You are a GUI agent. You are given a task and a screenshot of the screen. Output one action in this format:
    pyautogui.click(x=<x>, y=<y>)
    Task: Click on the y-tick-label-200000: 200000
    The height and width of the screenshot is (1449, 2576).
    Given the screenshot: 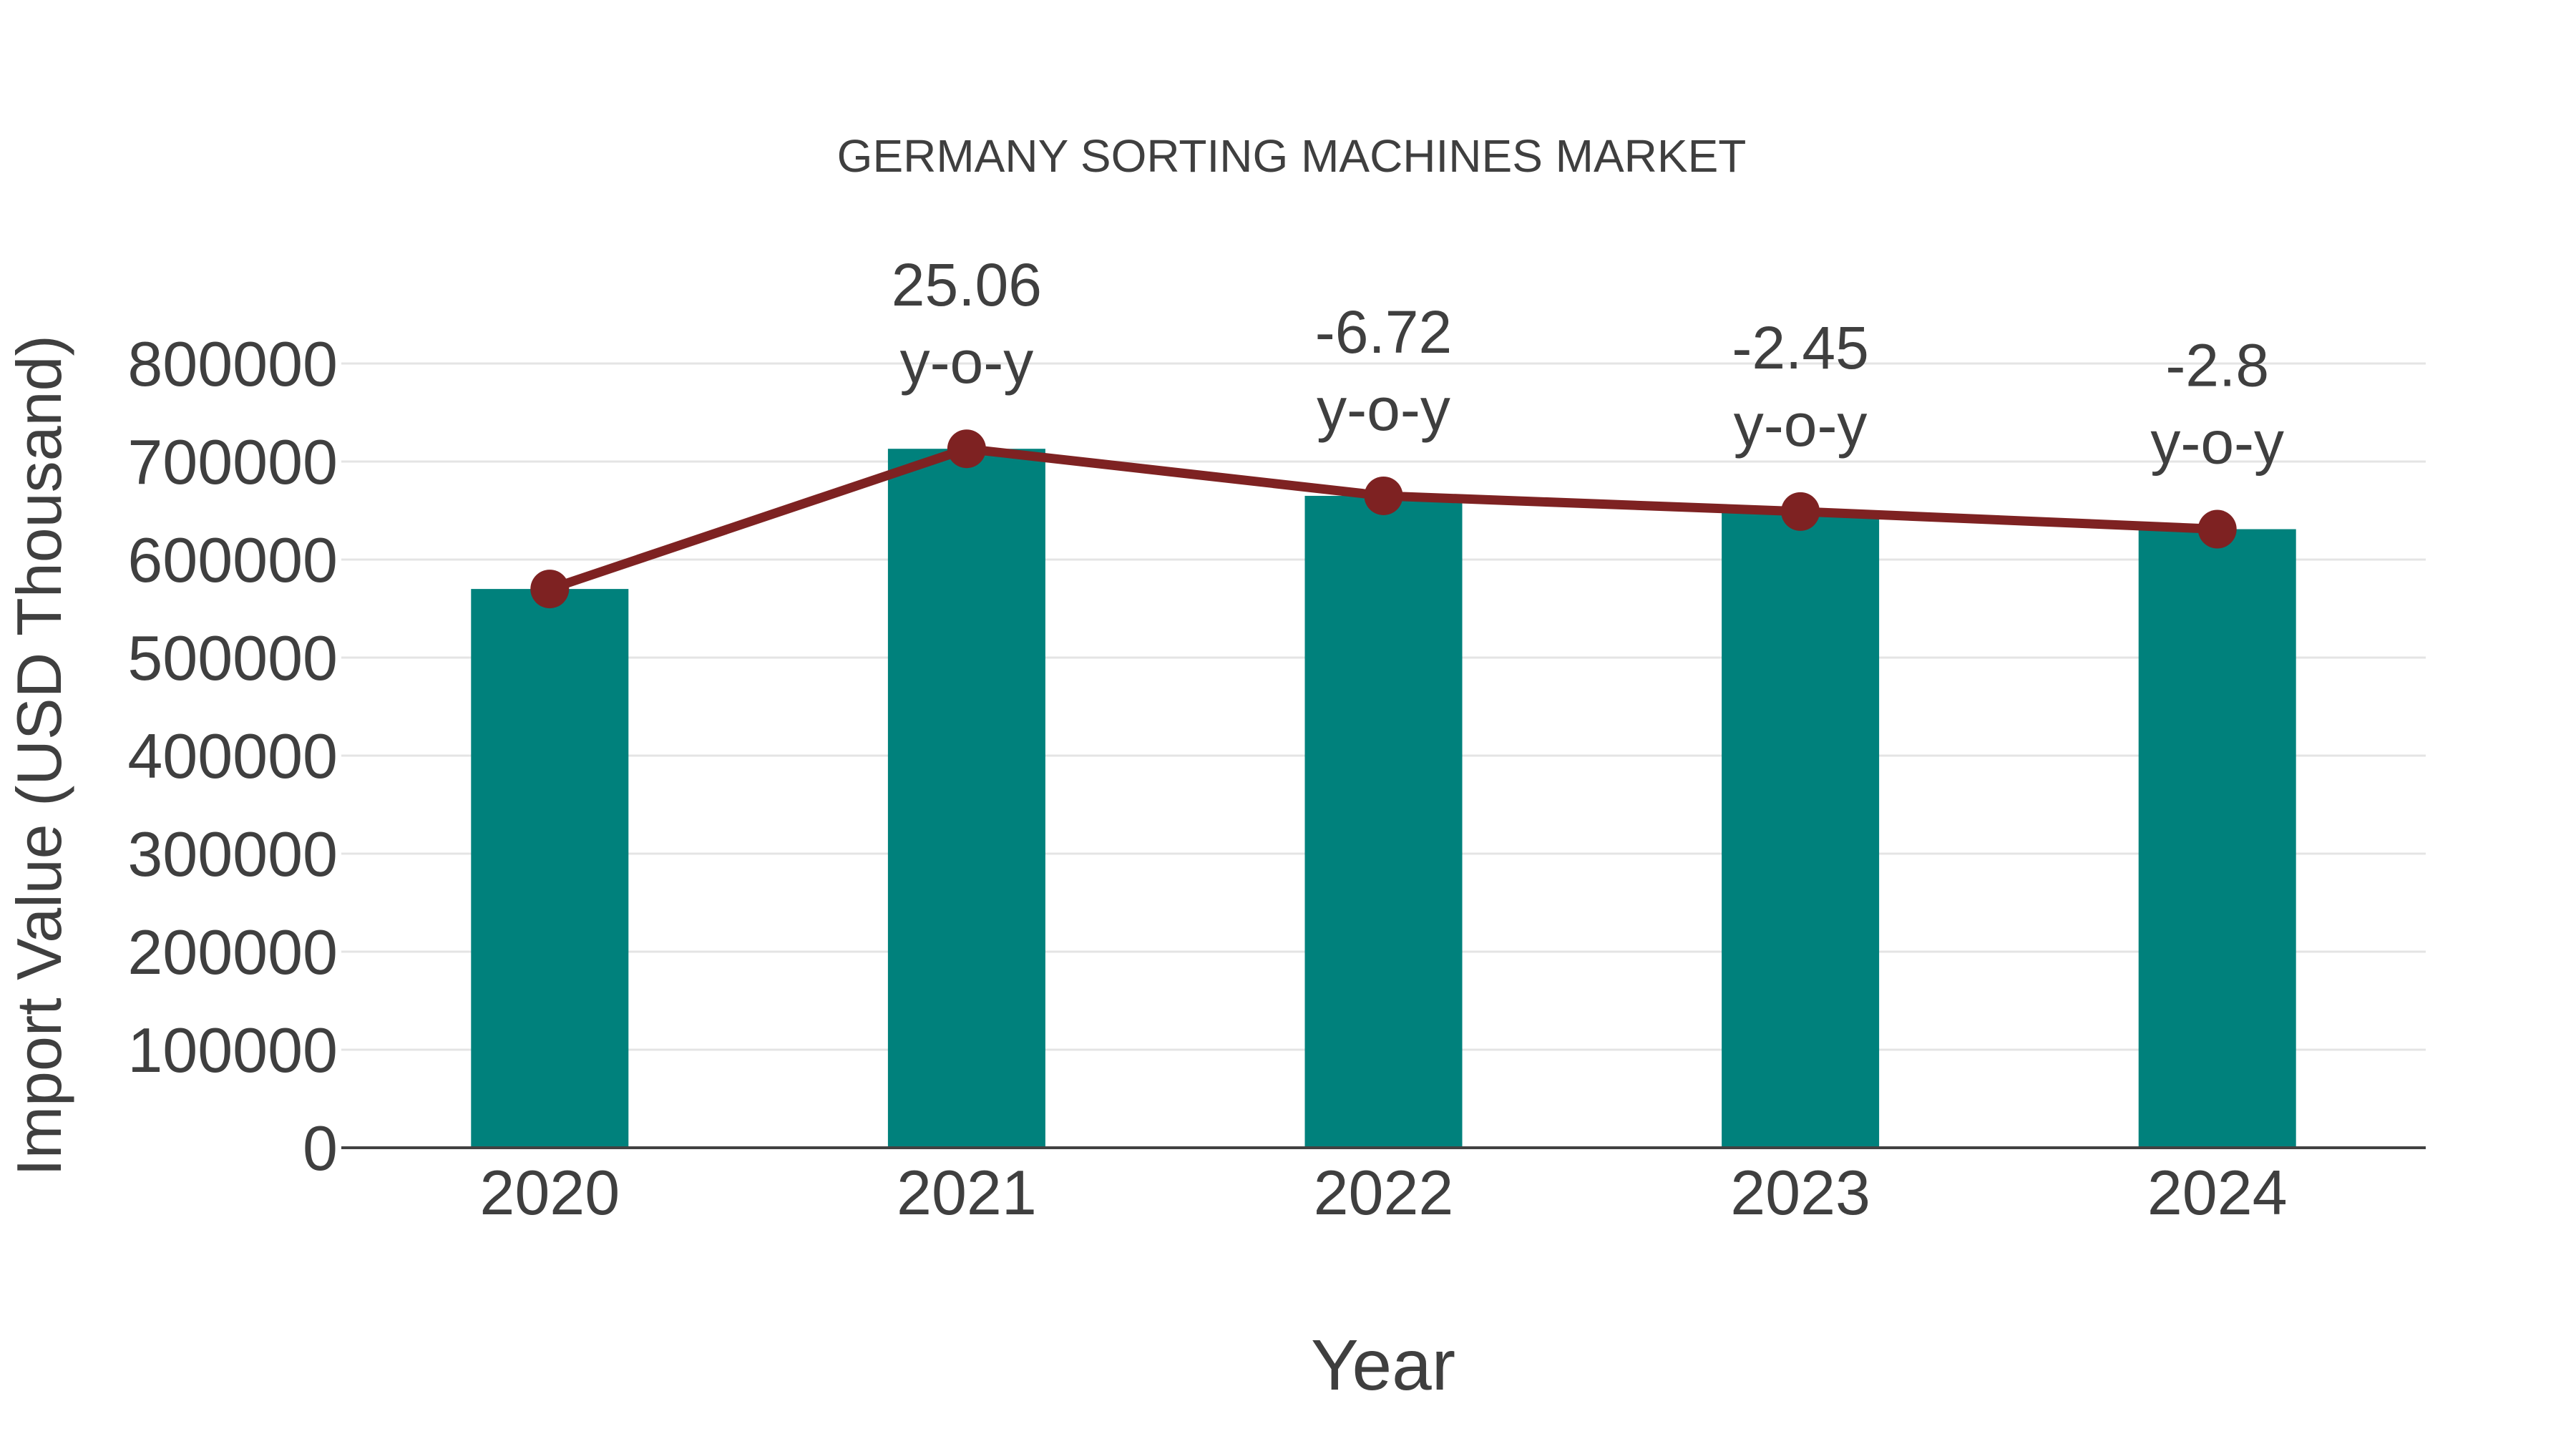 What is the action you would take?
    pyautogui.click(x=232, y=952)
    